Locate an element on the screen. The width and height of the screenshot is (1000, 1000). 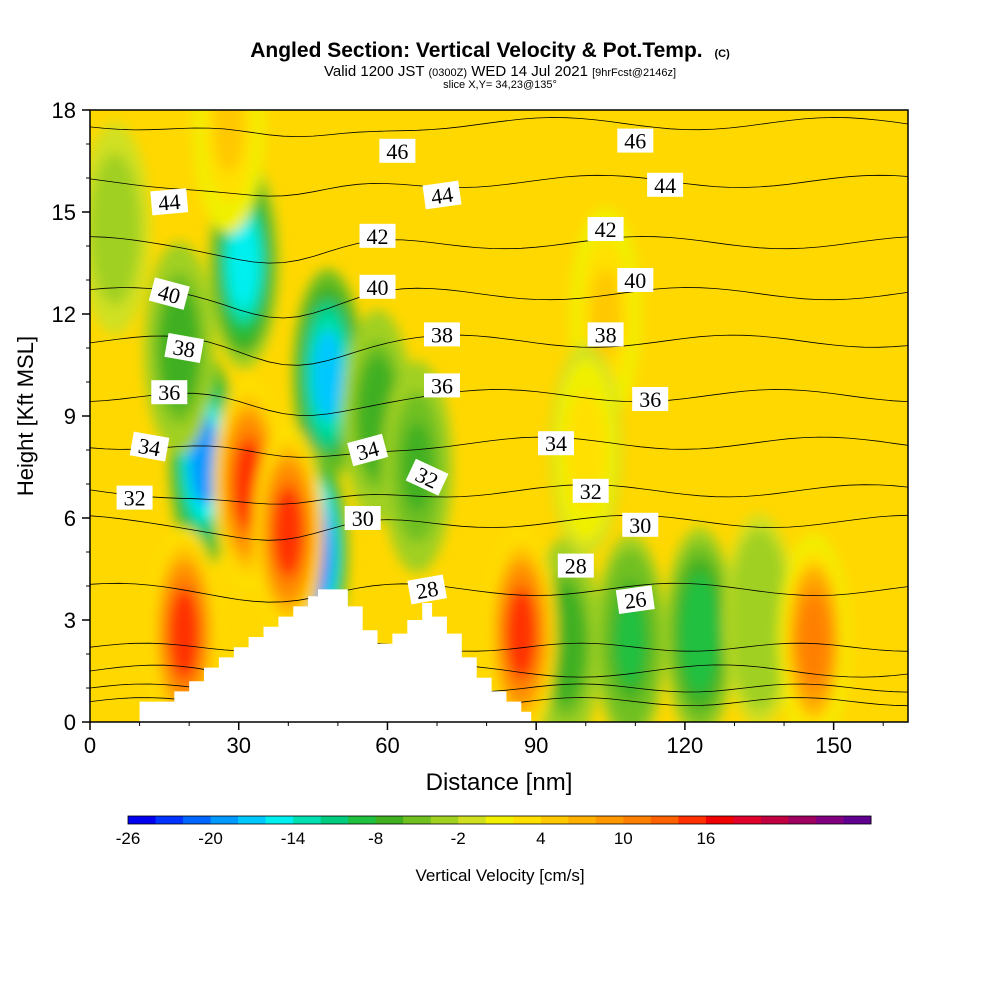
y-tick-label: 15 is located at coordinates (64, 212).